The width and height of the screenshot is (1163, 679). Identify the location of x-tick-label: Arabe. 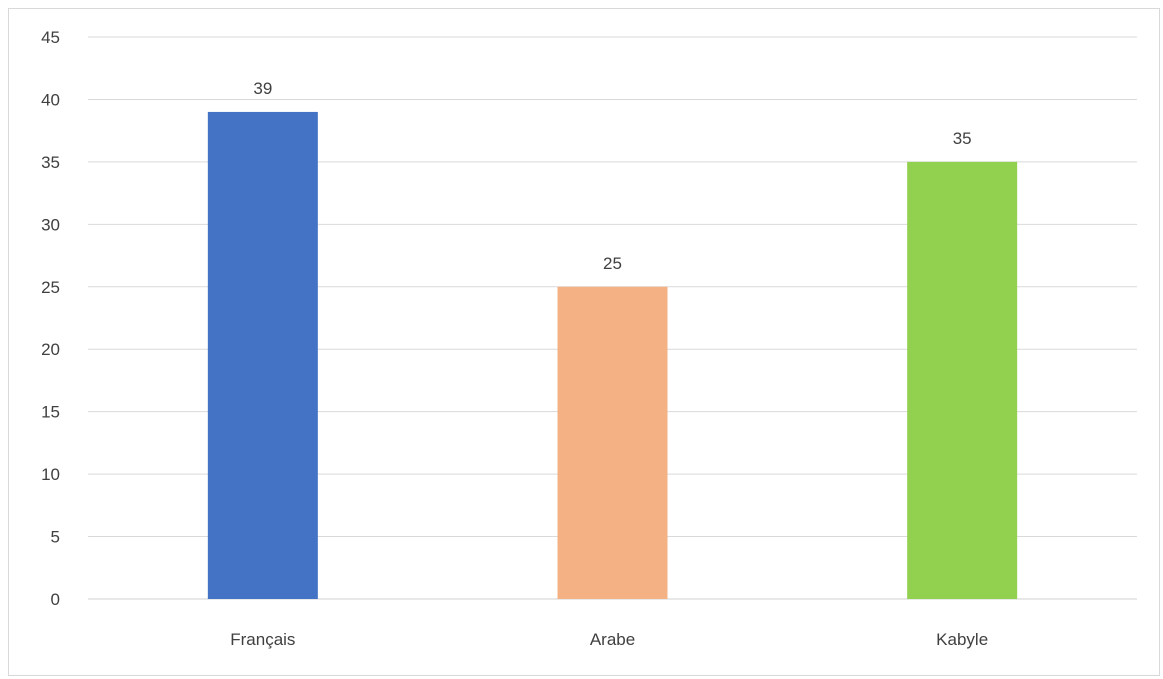
(612, 639).